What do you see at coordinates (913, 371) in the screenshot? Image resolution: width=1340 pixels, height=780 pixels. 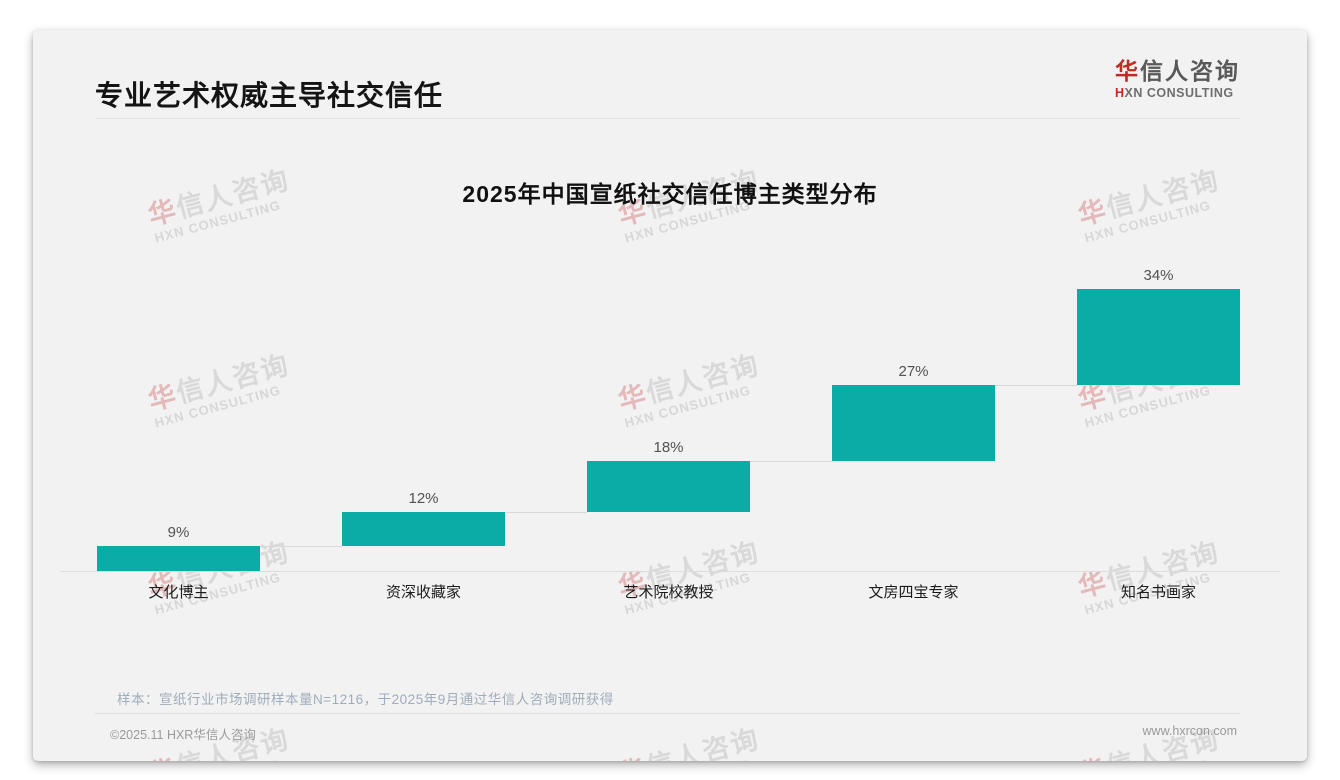 I see `value-label: 27%` at bounding box center [913, 371].